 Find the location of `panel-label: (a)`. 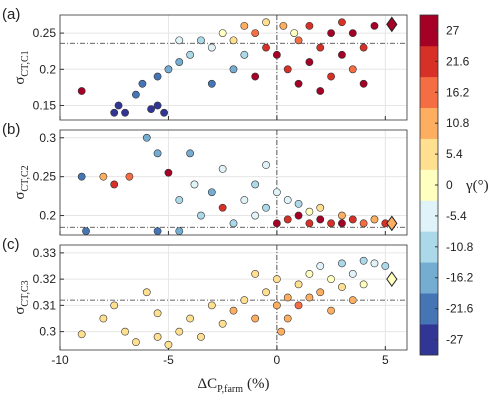

panel-label: (a) is located at coordinates (11, 14).